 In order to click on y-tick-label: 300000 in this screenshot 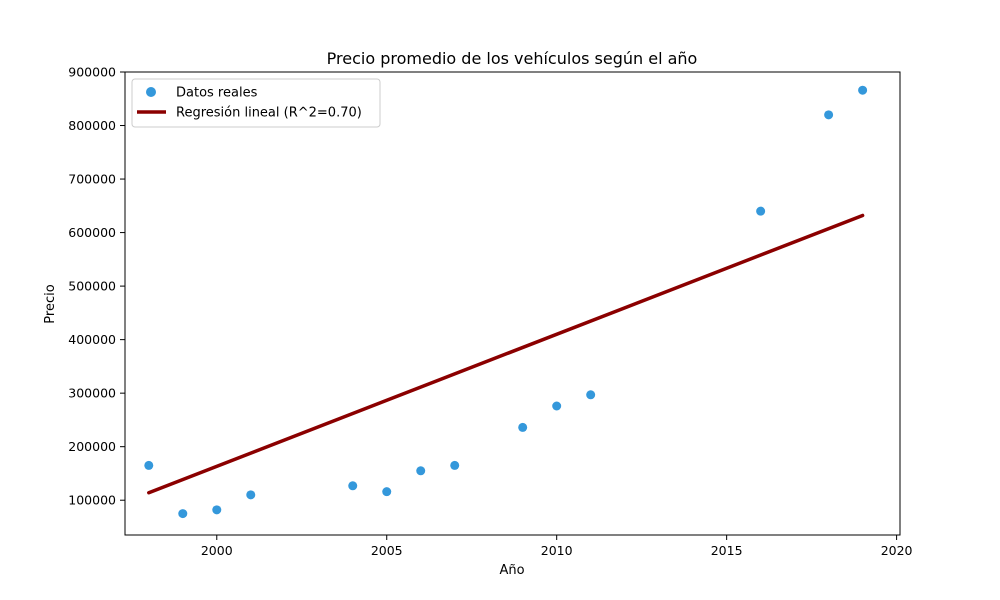, I will do `click(92, 393)`.